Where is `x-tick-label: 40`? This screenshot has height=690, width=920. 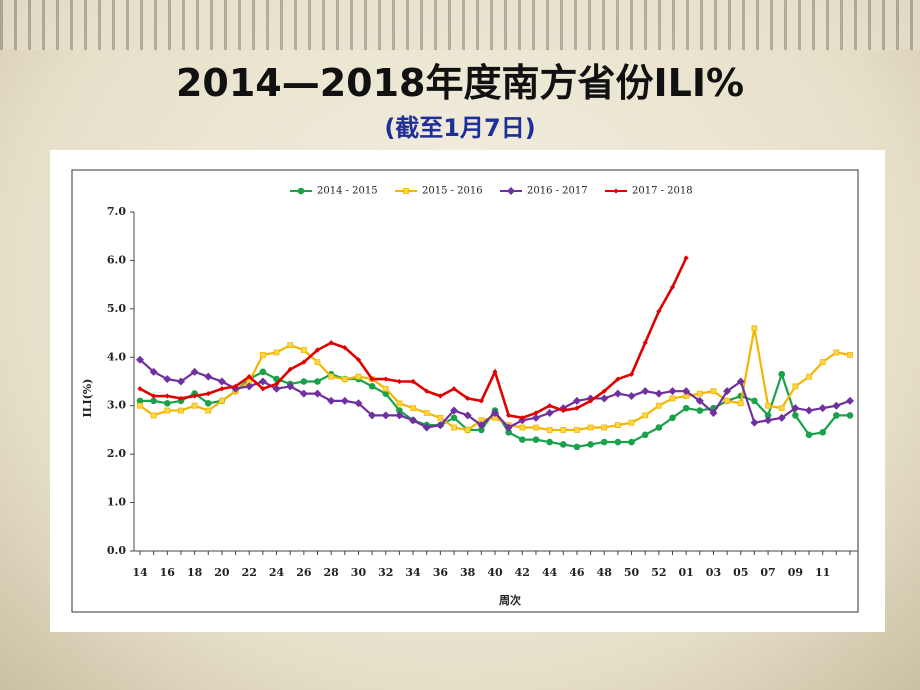 x-tick-label: 40 is located at coordinates (495, 572).